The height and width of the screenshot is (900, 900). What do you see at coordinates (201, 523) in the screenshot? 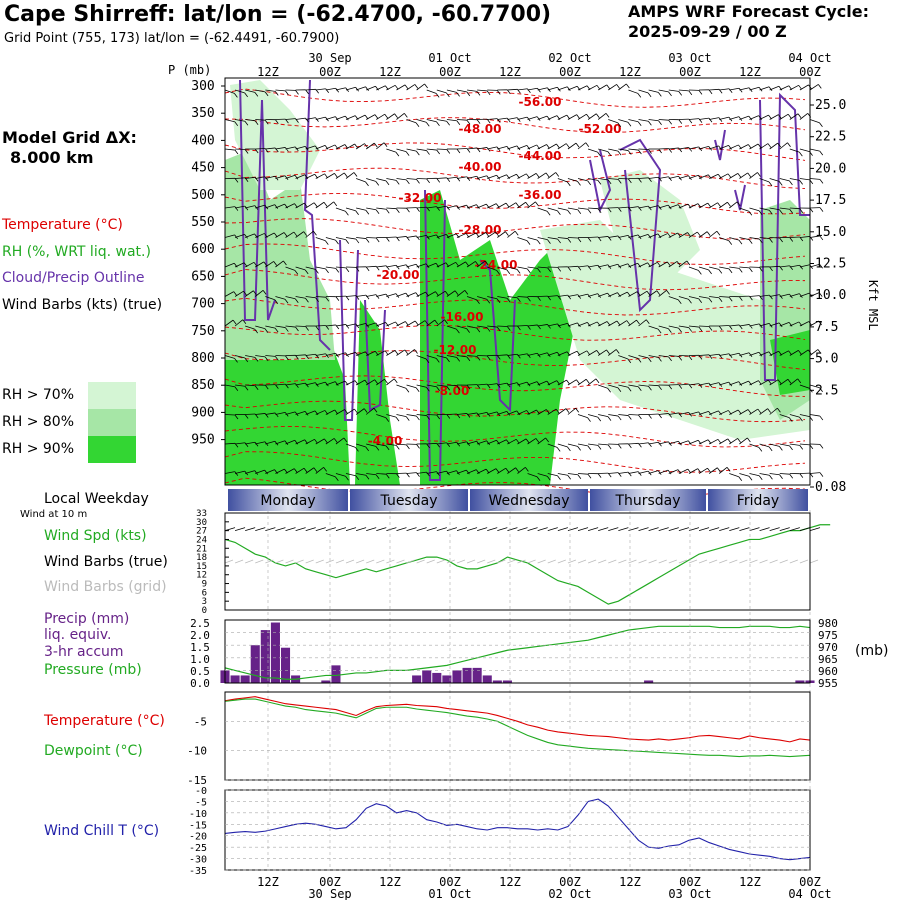
I see `wind-tick-label: 30` at bounding box center [201, 523].